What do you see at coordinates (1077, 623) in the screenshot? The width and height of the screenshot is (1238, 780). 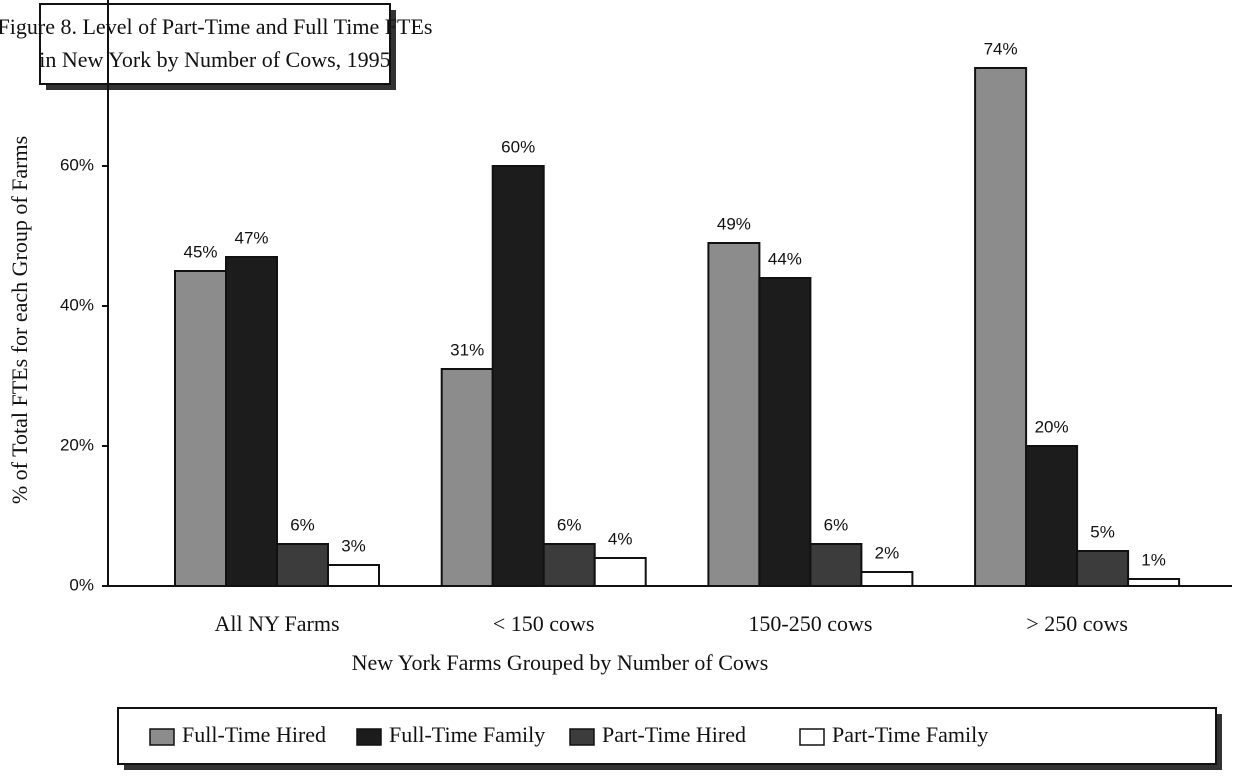 I see `x-tick-label: > 250 cows` at bounding box center [1077, 623].